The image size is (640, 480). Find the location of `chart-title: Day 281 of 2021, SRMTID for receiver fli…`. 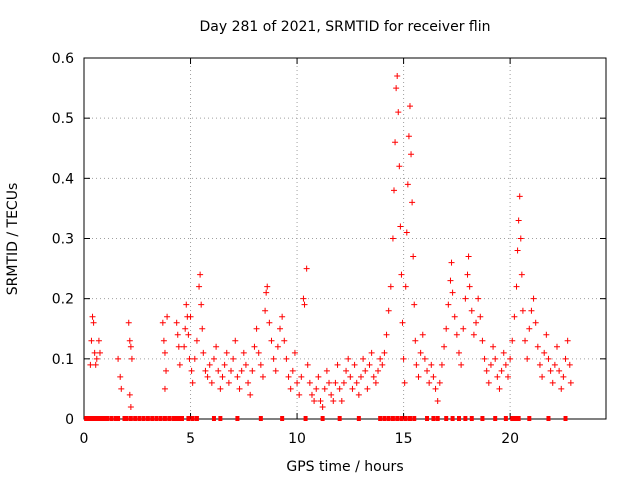

chart-title: Day 281 of 2021, SRMTID for receiver fli… is located at coordinates (345, 27).